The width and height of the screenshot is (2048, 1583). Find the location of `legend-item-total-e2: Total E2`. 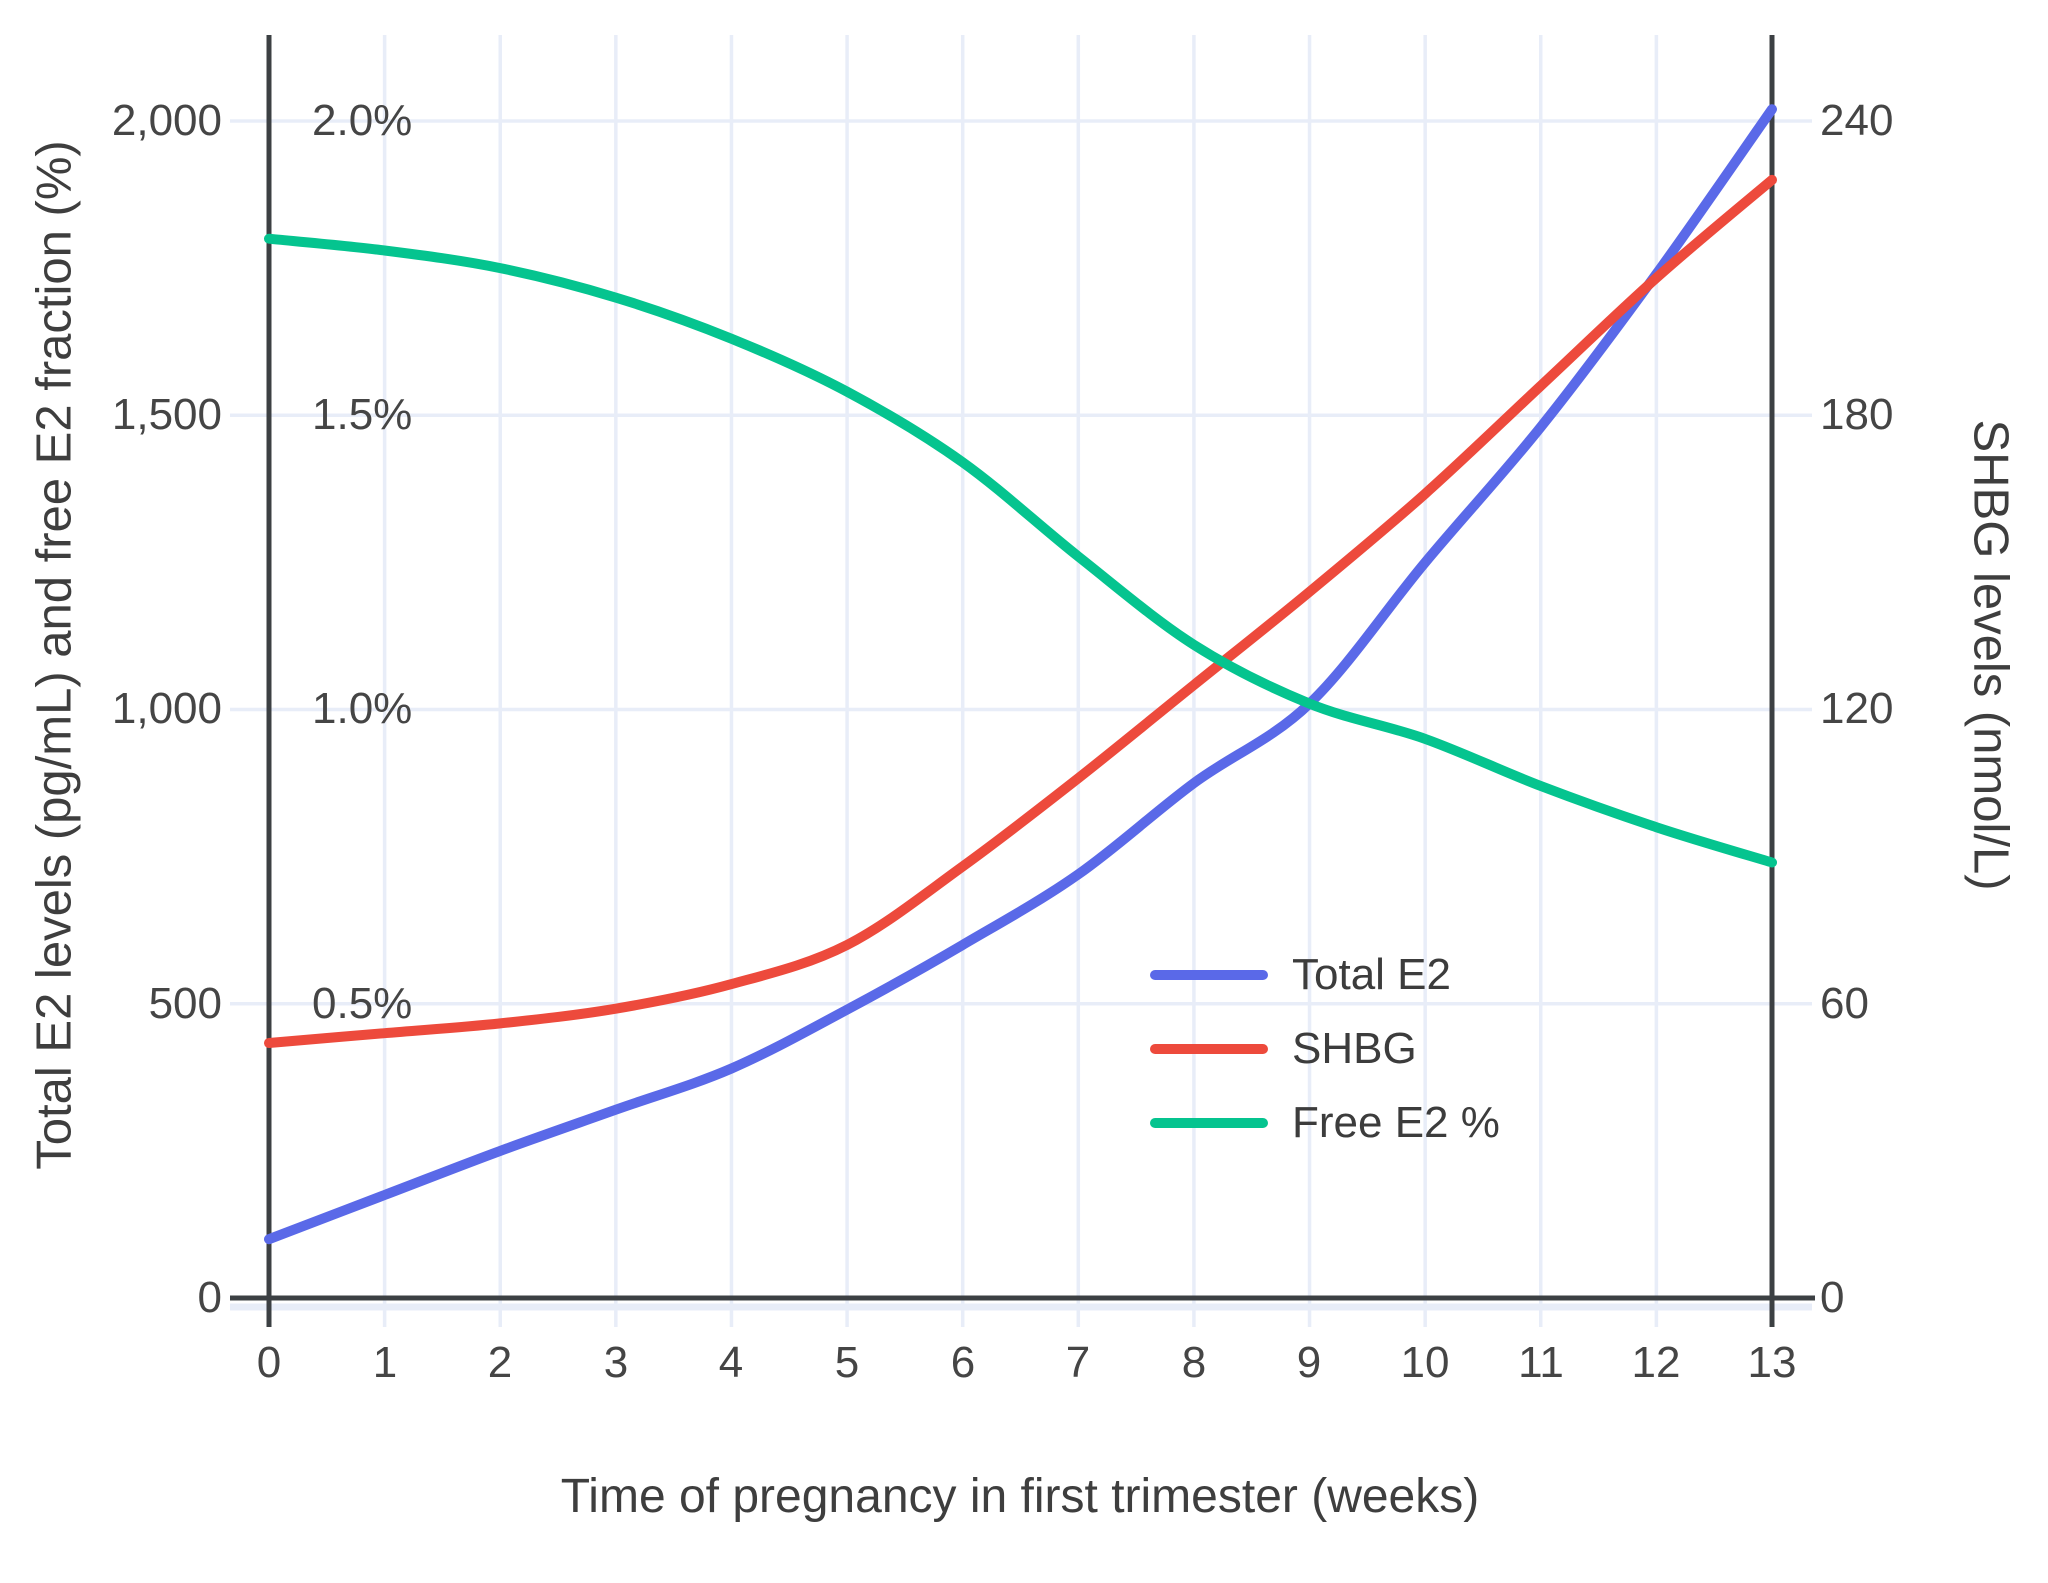

legend-item-total-e2: Total E2 is located at coordinates (1300, 975).